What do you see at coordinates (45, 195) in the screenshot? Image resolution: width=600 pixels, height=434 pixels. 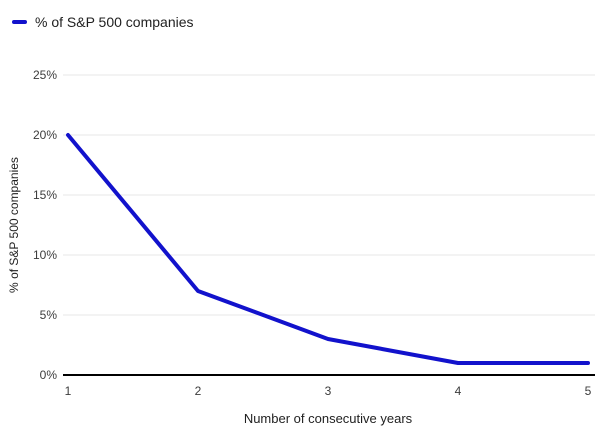 I see `y-tick-label: 15%` at bounding box center [45, 195].